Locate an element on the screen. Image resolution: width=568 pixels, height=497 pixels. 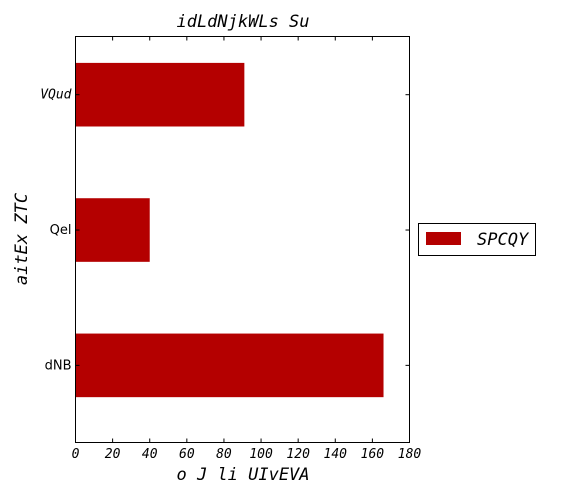
x-tick-label: 20 is located at coordinates (113, 454).